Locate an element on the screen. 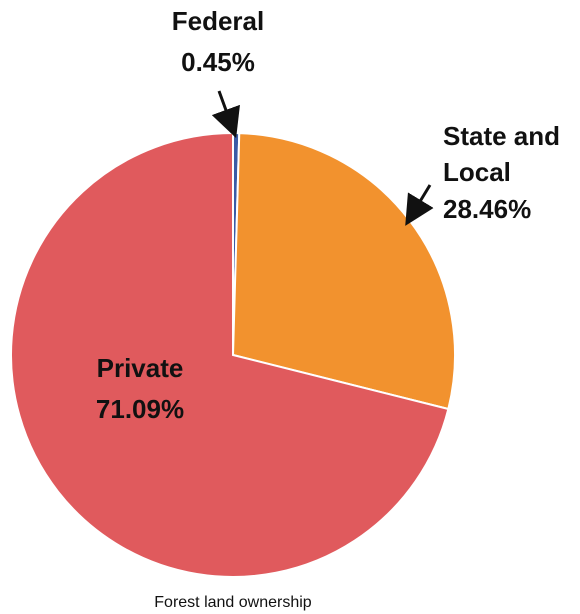 The width and height of the screenshot is (580, 614). slice-label-state-local-line2: Local is located at coordinates (477, 172).